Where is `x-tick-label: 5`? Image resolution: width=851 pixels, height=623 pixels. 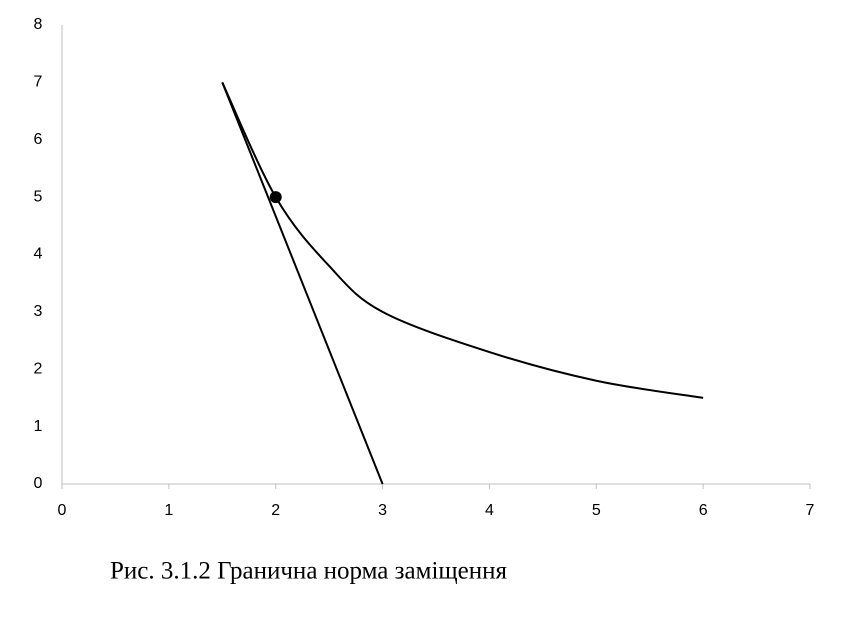 x-tick-label: 5 is located at coordinates (596, 510).